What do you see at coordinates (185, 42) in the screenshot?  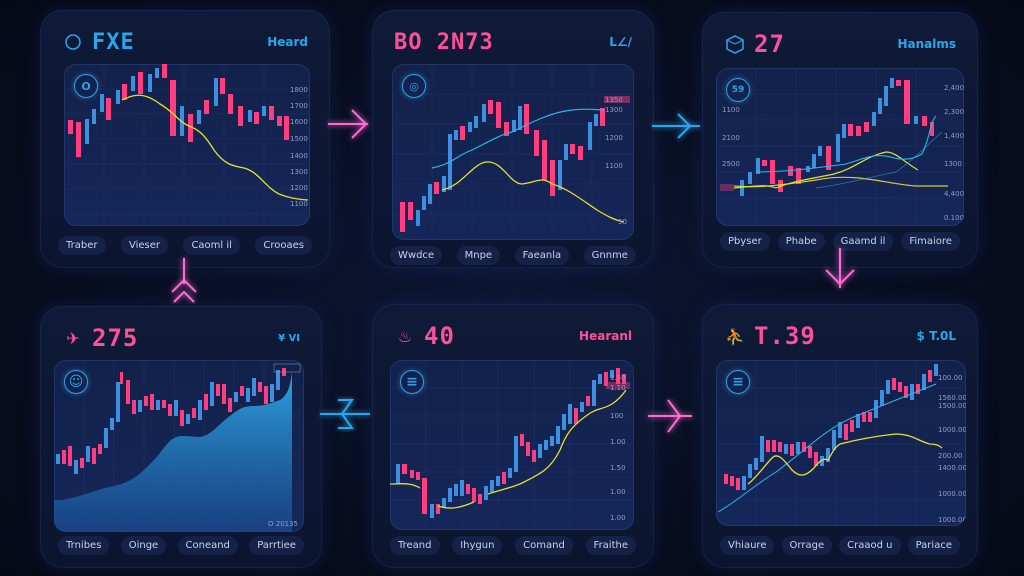 I see `panel-header: FXE Heard` at bounding box center [185, 42].